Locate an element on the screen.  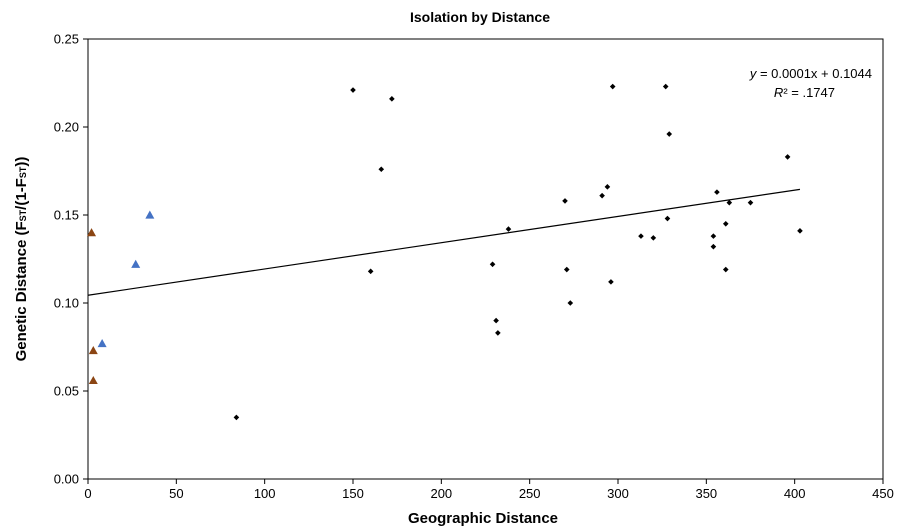
x-tick-label: 50 is located at coordinates (176, 493).